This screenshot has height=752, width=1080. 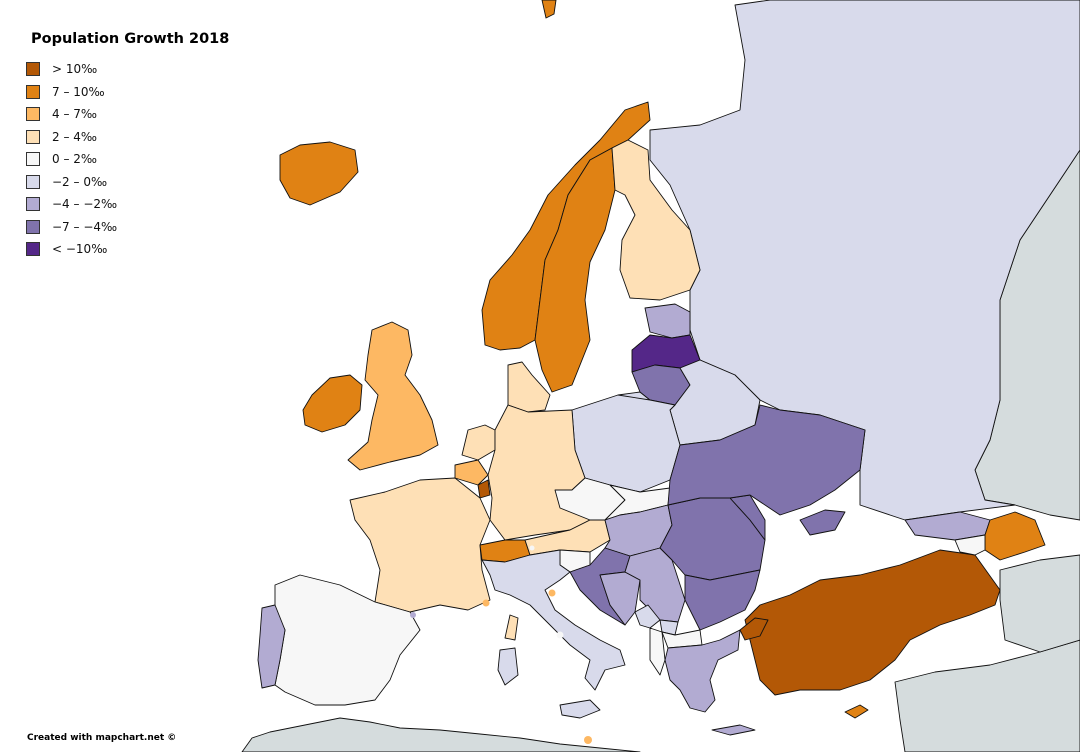 What do you see at coordinates (560, 635) in the screenshot?
I see `country-vatican` at bounding box center [560, 635].